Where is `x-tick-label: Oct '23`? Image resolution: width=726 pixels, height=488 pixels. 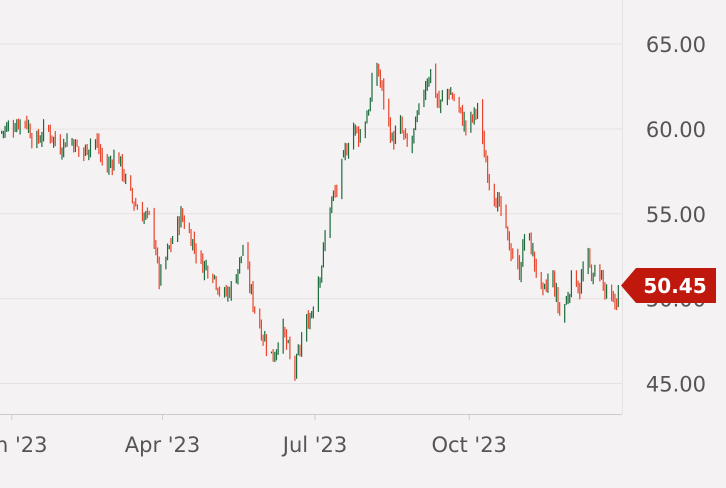 x-tick-label: Oct '23 is located at coordinates (468, 445).